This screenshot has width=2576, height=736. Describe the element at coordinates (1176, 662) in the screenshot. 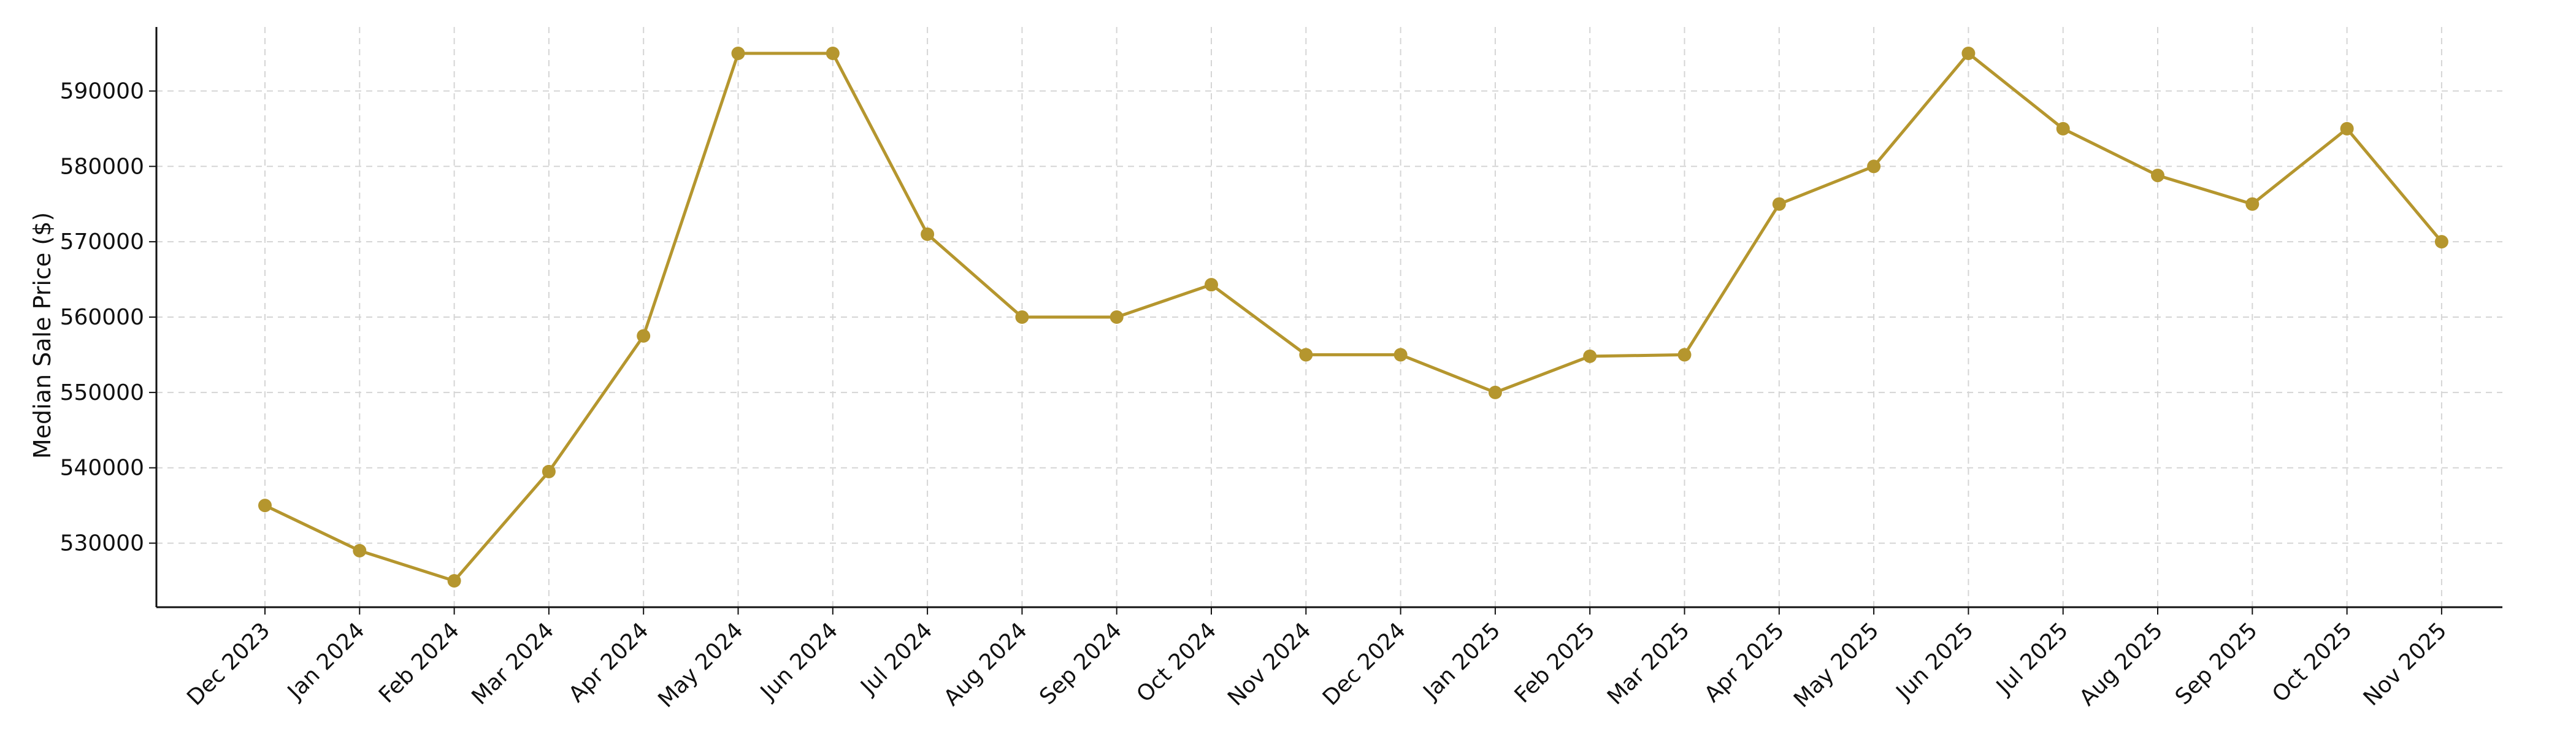

I see `x-tick-label: Oct 2024` at that location.